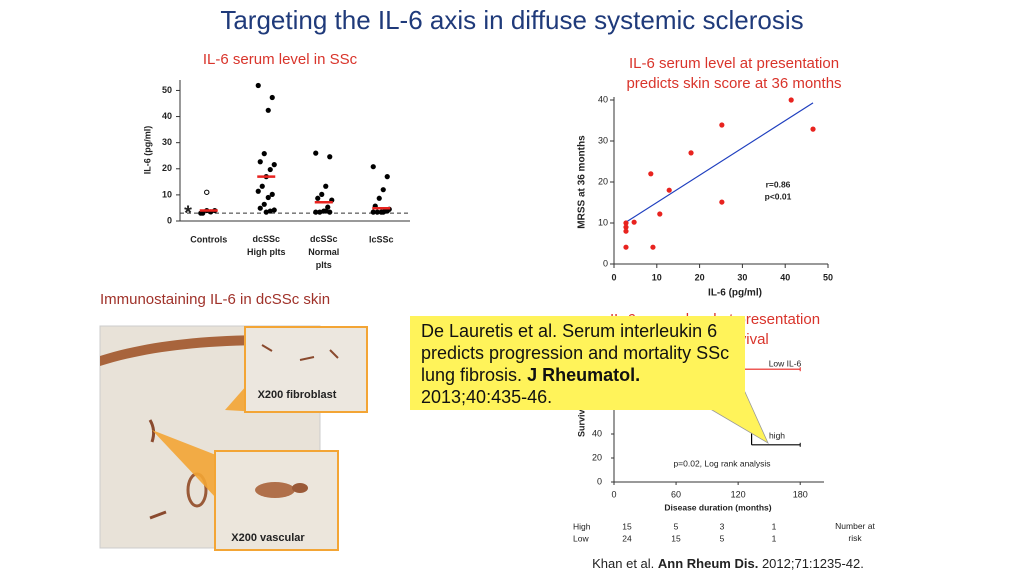  I want to click on y-axis-label: Survival, so click(581, 419).